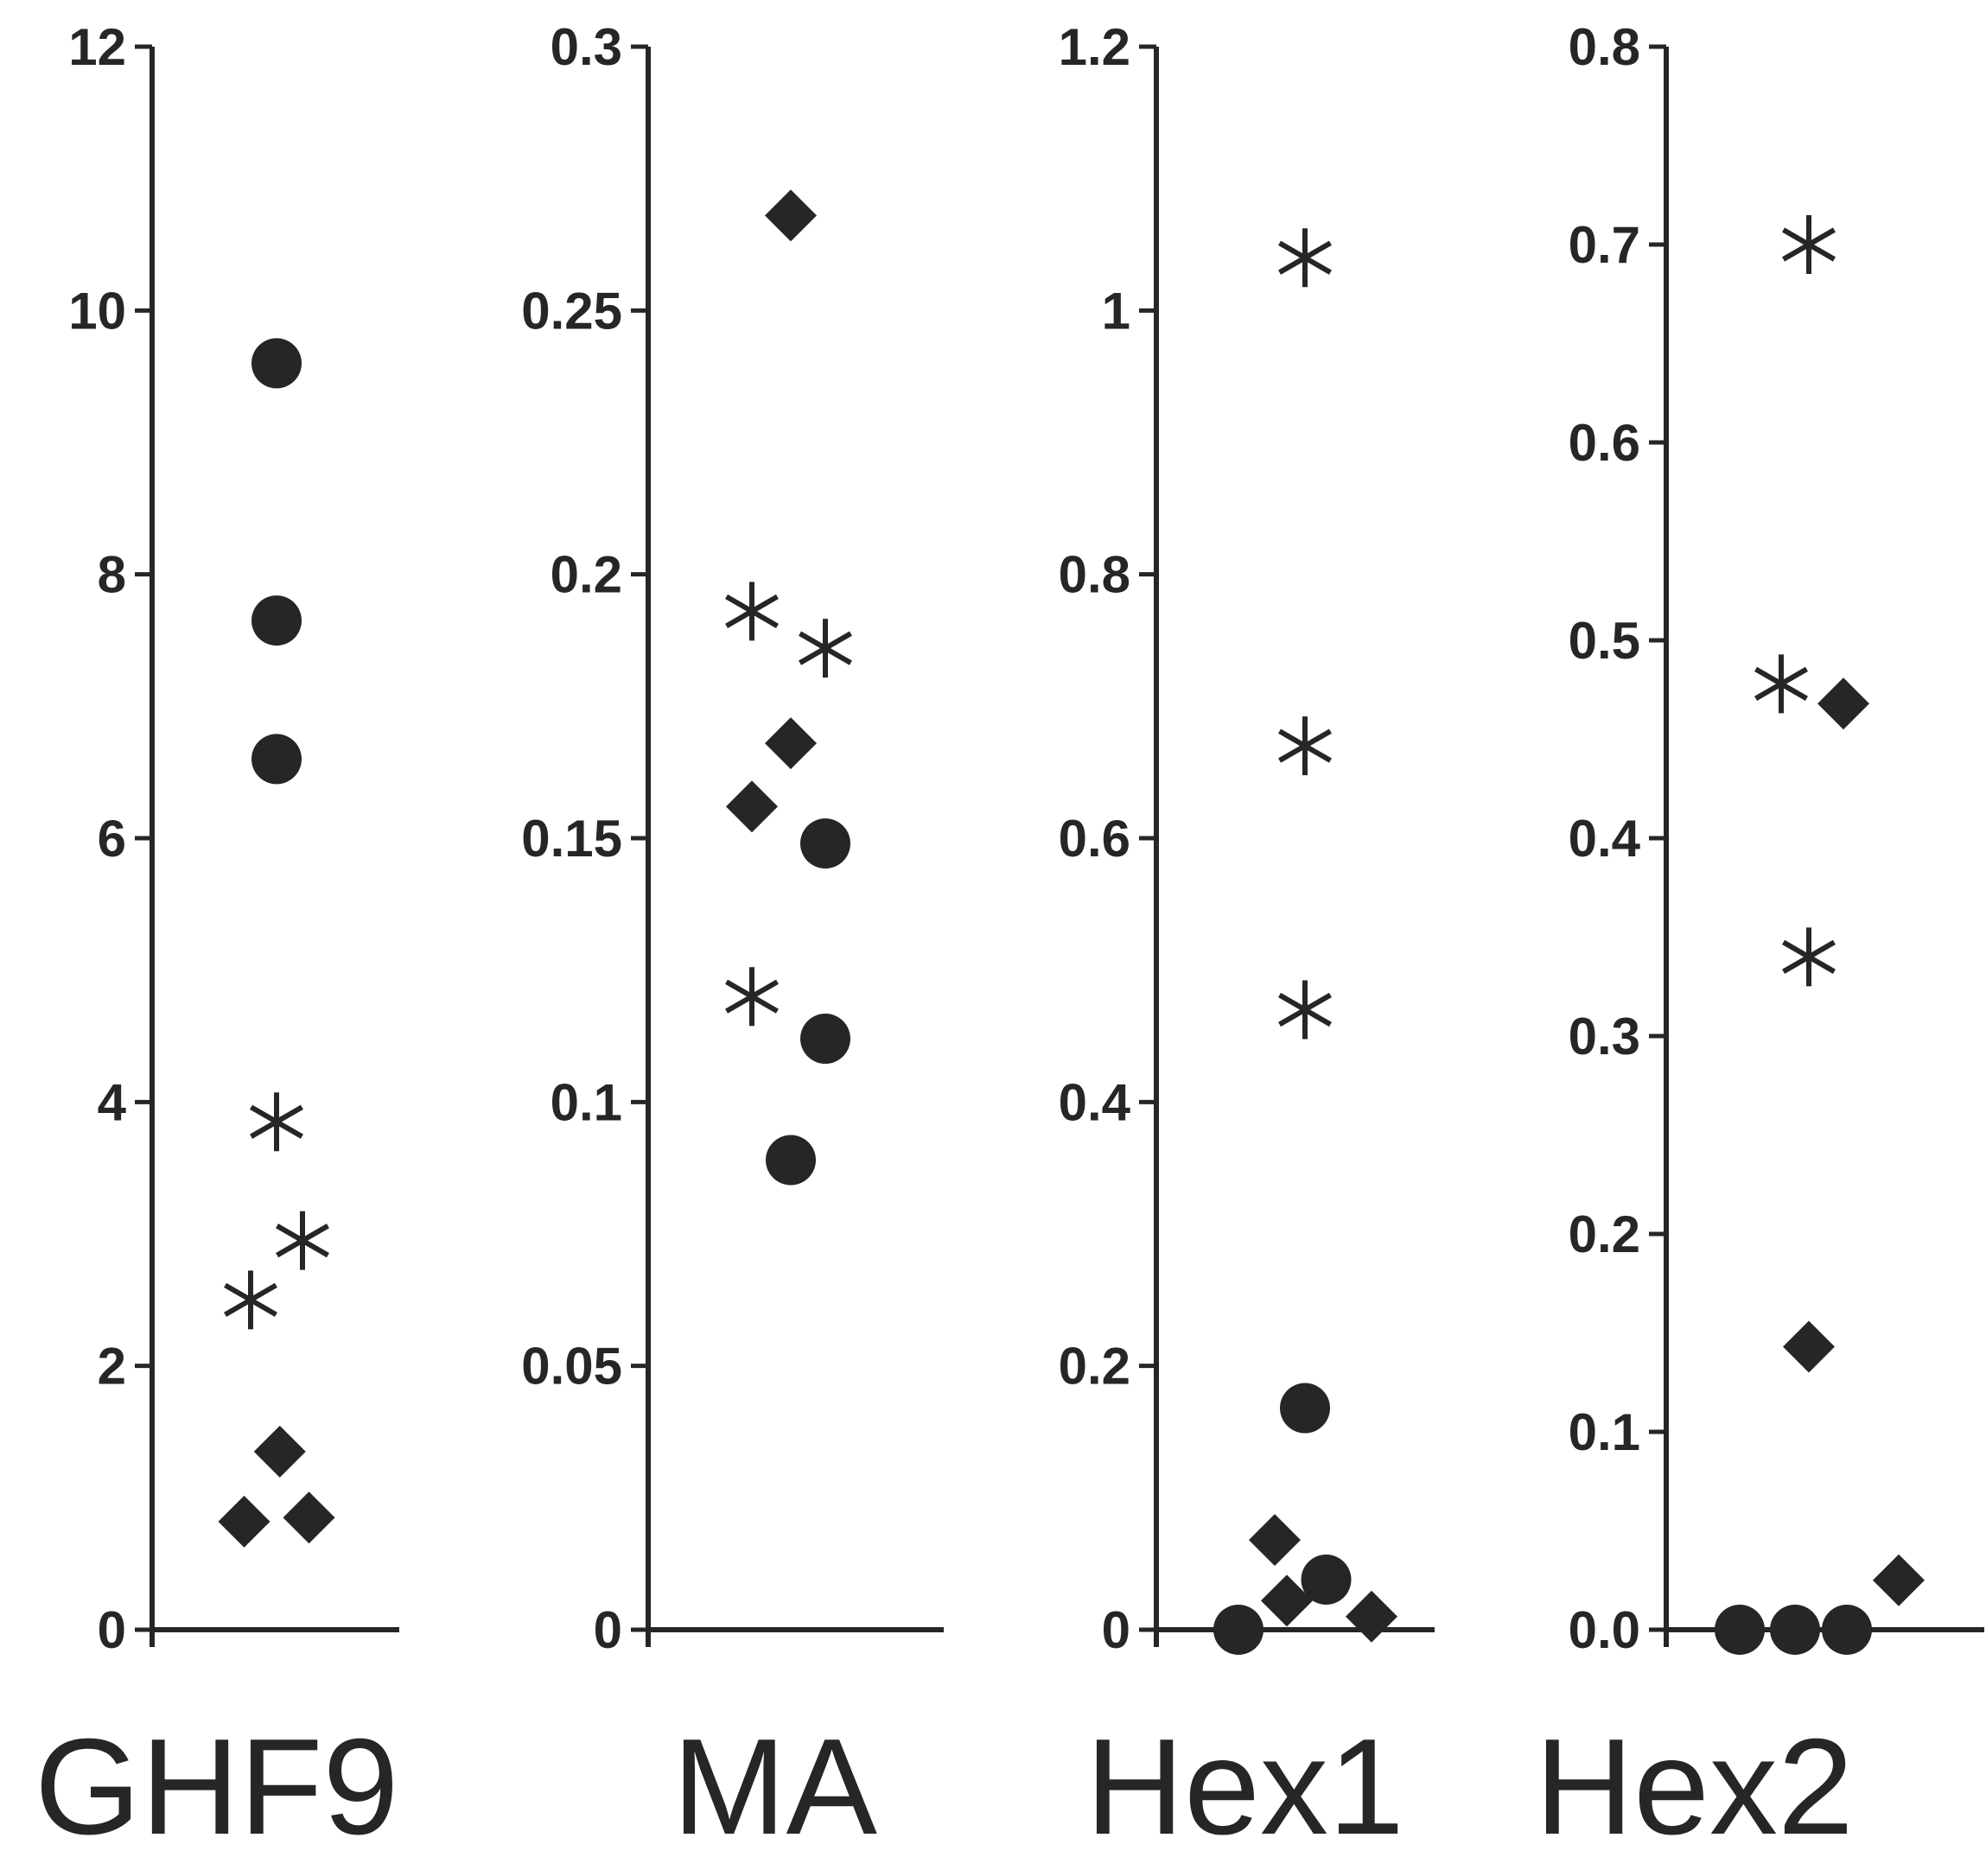 This screenshot has width=1986, height=1876. I want to click on y-tick-label: 6, so click(112, 839).